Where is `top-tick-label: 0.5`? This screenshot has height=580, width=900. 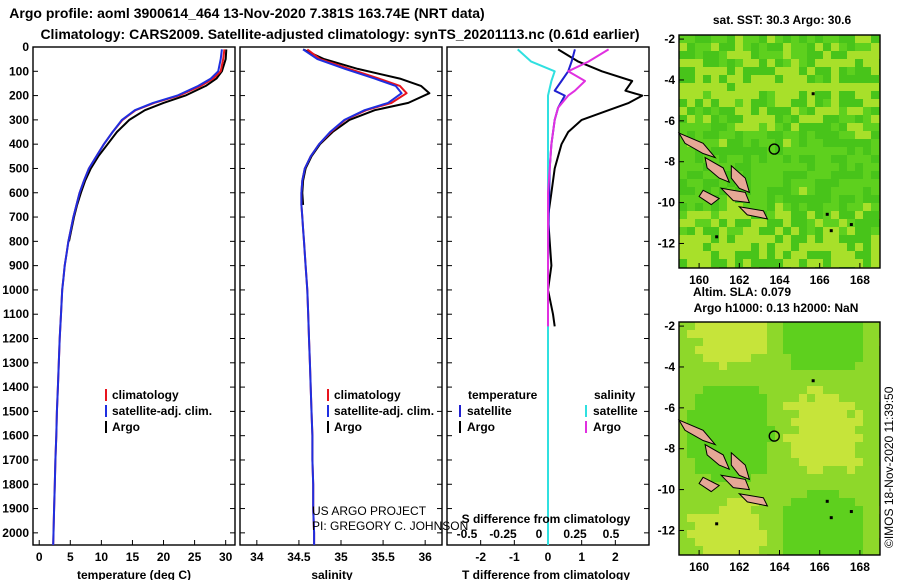
top-tick-label: 0.5 is located at coordinates (611, 534).